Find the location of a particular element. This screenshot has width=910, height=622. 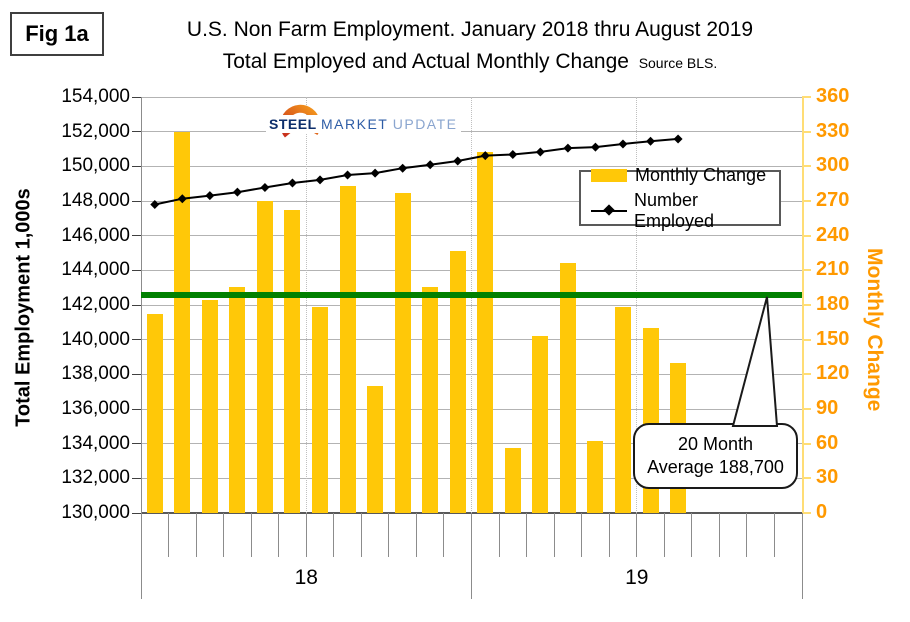

plot-left-border is located at coordinates (141, 305).